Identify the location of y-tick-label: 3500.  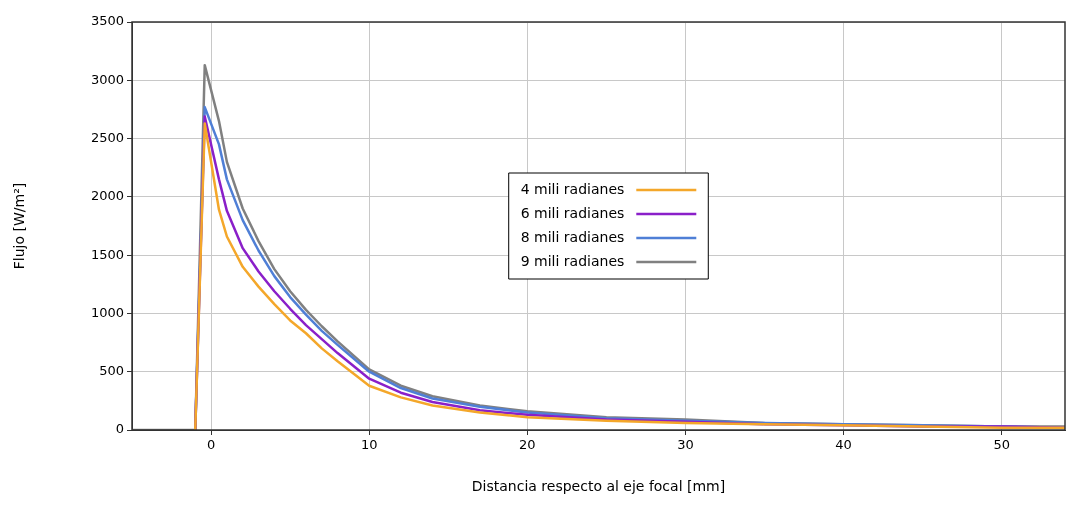
(107, 21).